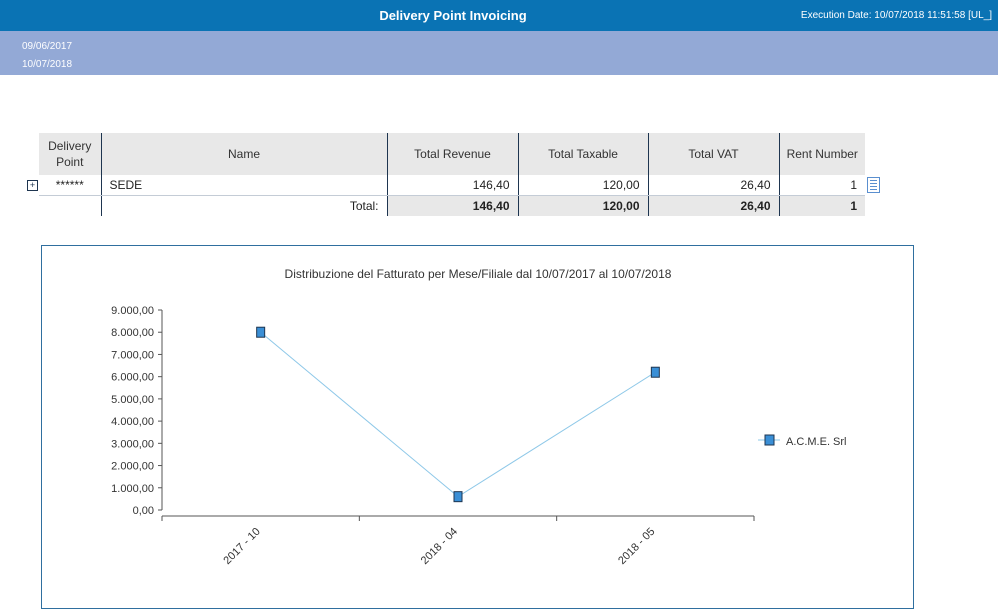 The width and height of the screenshot is (998, 615). What do you see at coordinates (816, 442) in the screenshot?
I see `legend-label: A.C.M.E. Srl` at bounding box center [816, 442].